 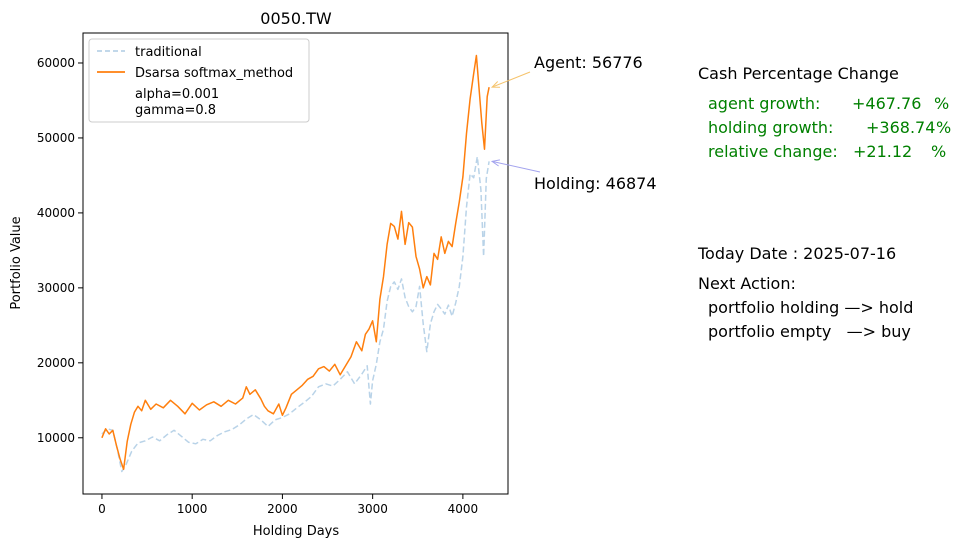 I want to click on today-date: Today Date : 2025-07-16, so click(x=797, y=253).